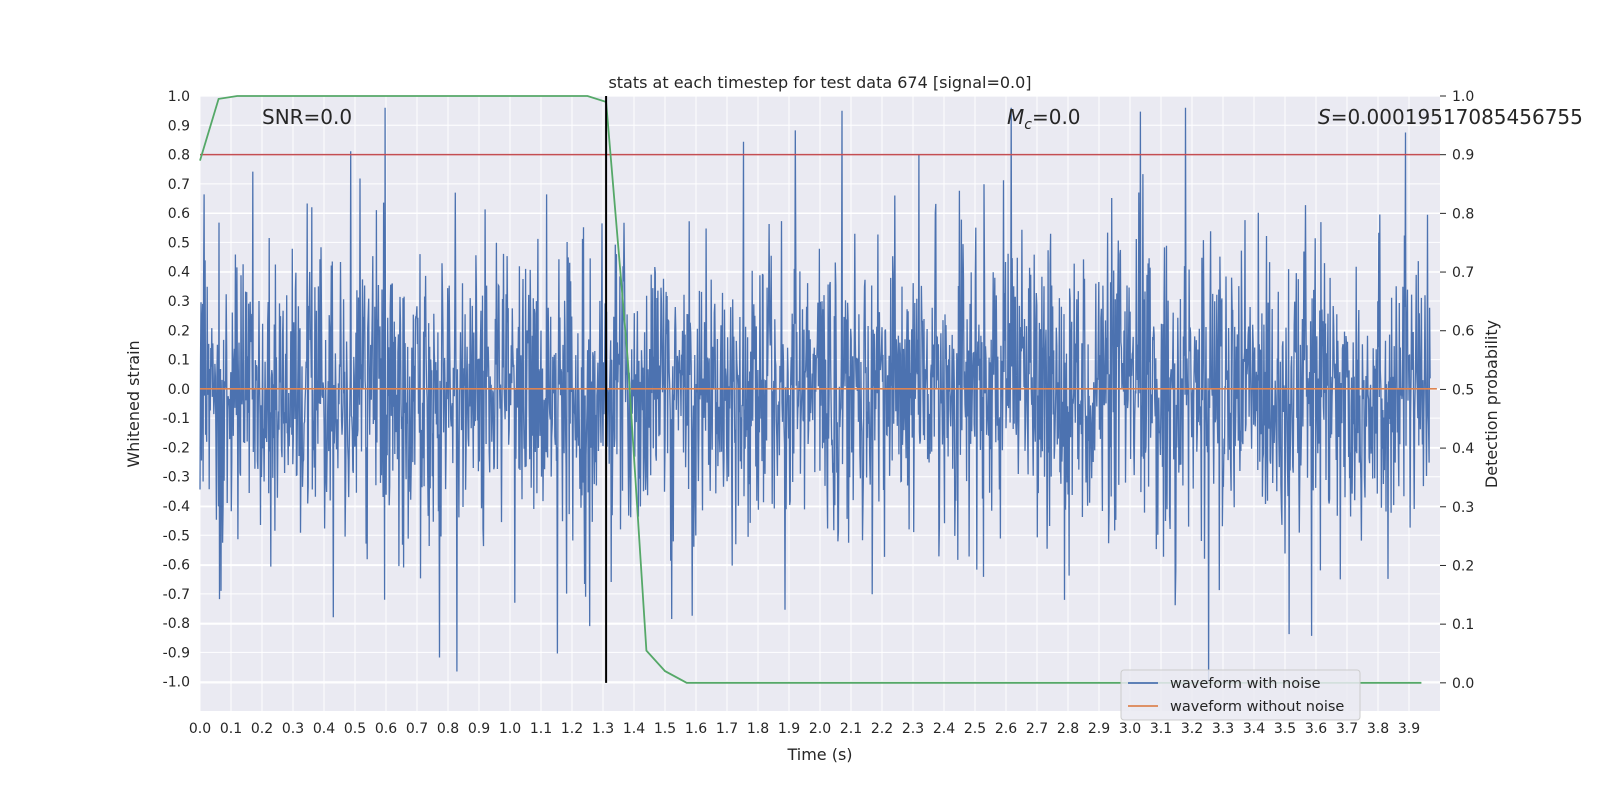  Describe the element at coordinates (262, 729) in the screenshot. I see `x-tick-label: 0.2` at that location.